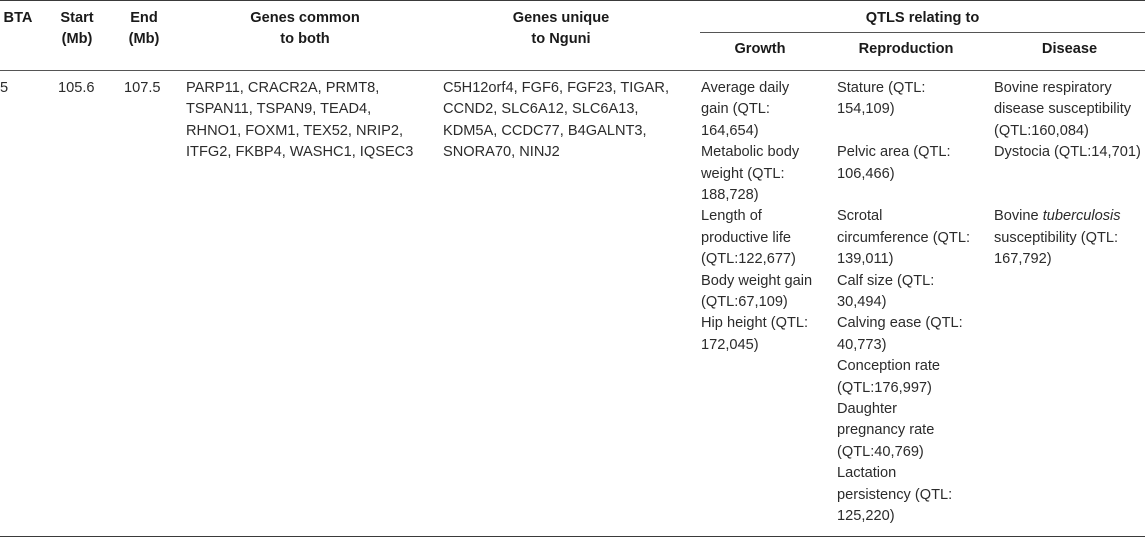  Describe the element at coordinates (501, 152) in the screenshot. I see `genes-unique-line: SNORA70, NINJ2` at that location.